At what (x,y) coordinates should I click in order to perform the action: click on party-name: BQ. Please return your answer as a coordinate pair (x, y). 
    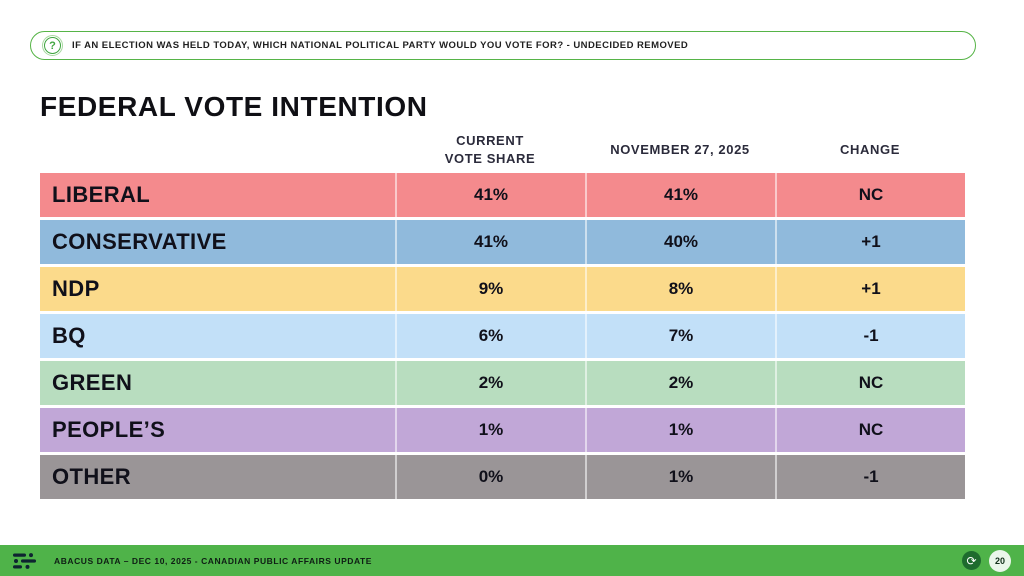
    Looking at the image, I should click on (69, 335).